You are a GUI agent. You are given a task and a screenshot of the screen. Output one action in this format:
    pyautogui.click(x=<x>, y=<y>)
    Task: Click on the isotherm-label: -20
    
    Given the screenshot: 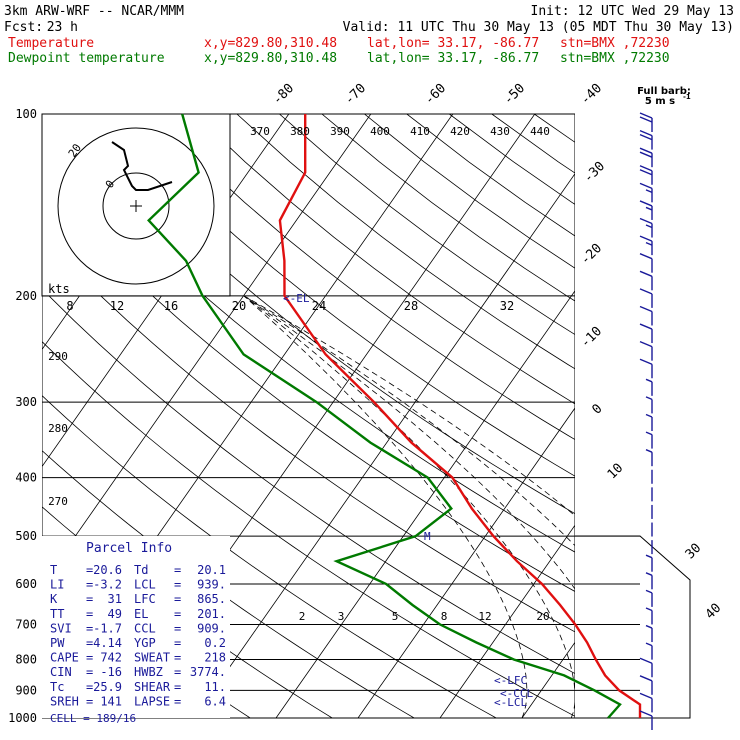 What is the action you would take?
    pyautogui.click(x=591, y=254)
    